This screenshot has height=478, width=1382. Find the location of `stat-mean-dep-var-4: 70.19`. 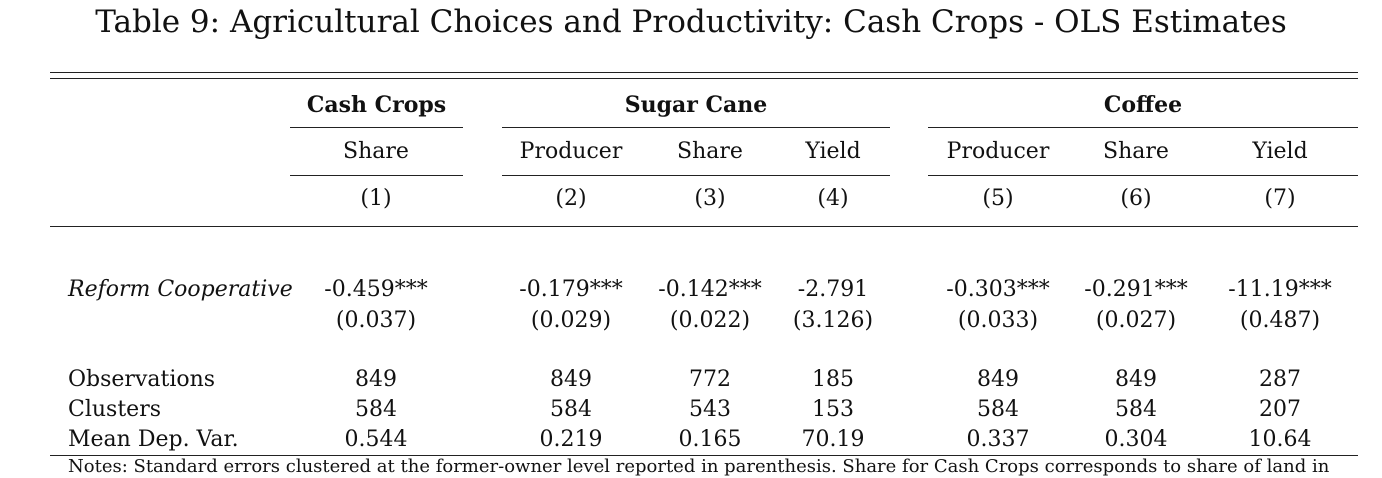

stat-mean-dep-var-4: 70.19 is located at coordinates (833, 439).